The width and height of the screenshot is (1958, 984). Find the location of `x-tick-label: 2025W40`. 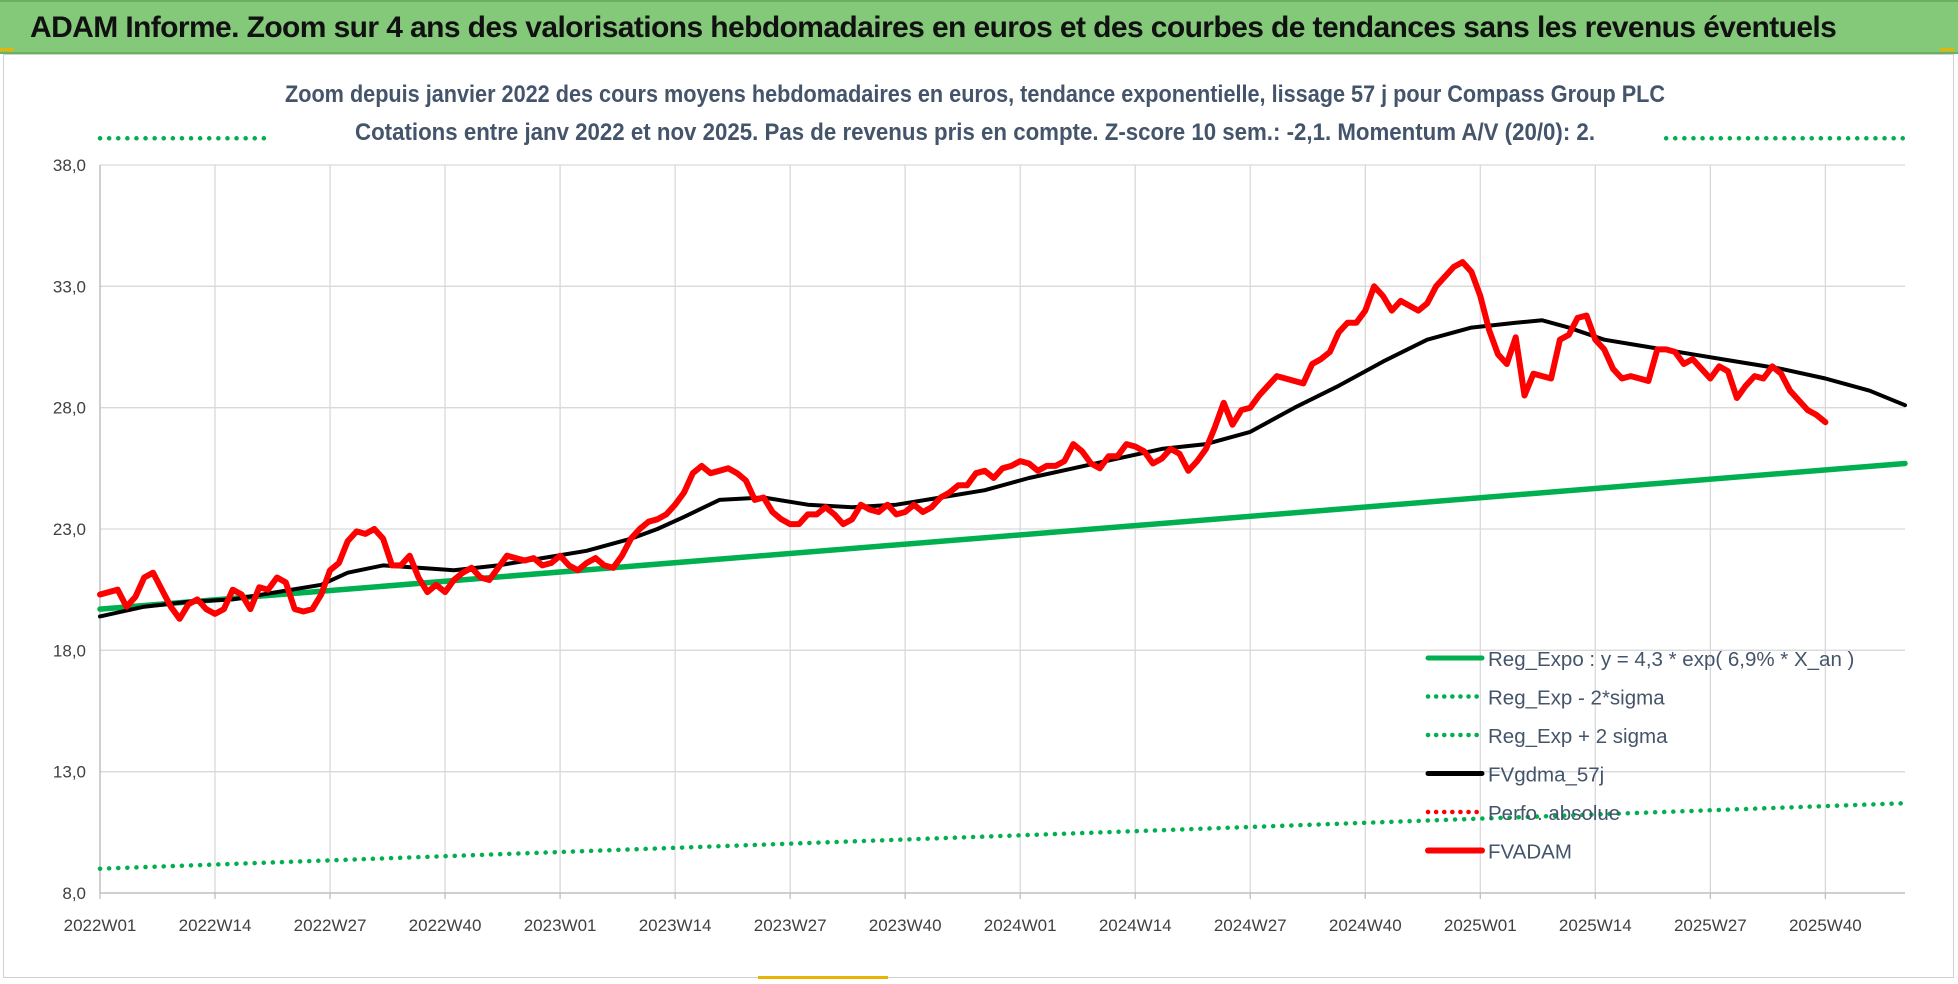

x-tick-label: 2025W40 is located at coordinates (1825, 925).